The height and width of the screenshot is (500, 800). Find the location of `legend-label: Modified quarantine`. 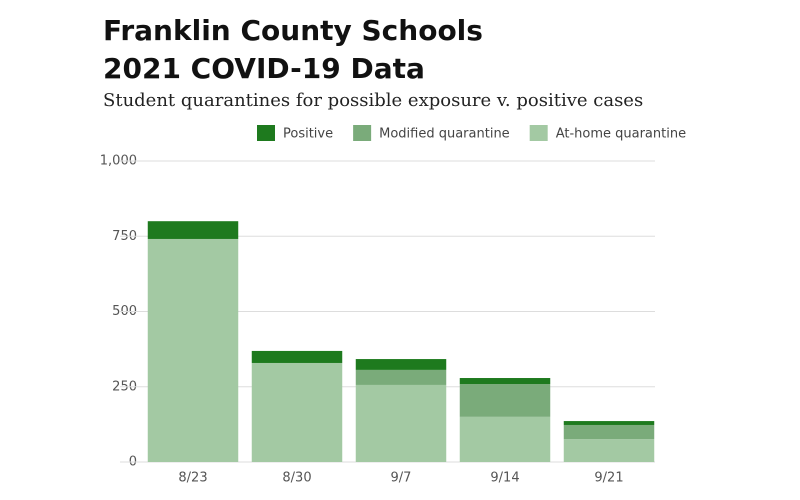

legend-label: Modified quarantine is located at coordinates (444, 134).